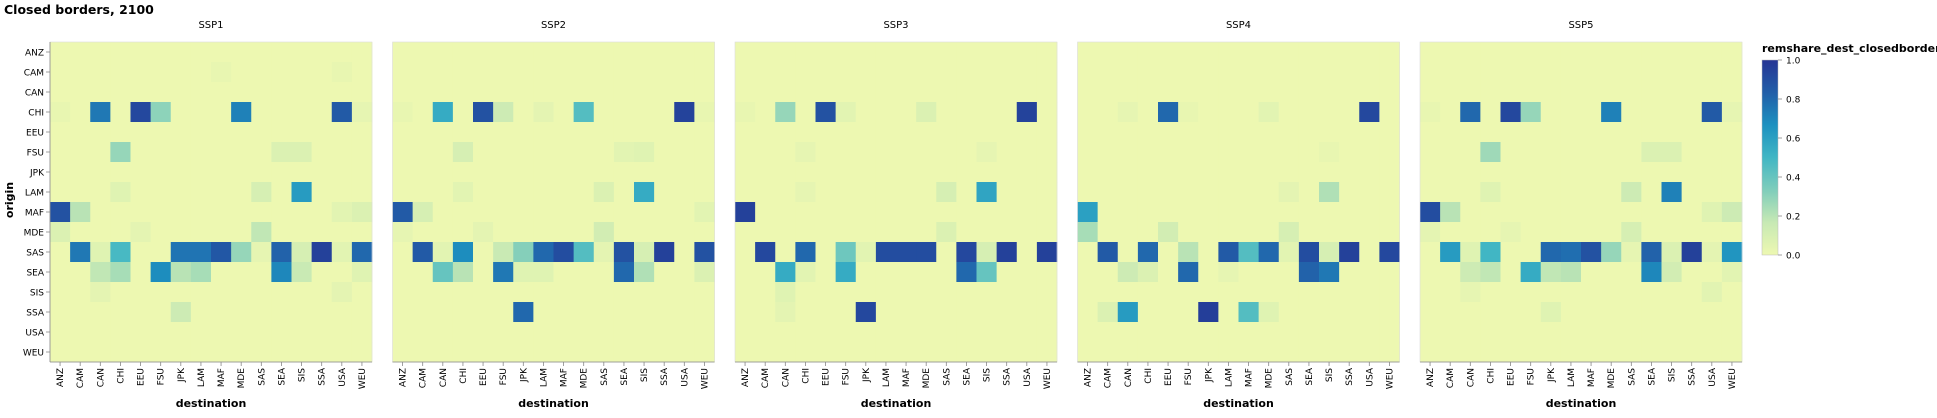 The height and width of the screenshot is (418, 1937). Describe the element at coordinates (1008, 376) in the screenshot. I see `x-tick-label: SSA` at that location.